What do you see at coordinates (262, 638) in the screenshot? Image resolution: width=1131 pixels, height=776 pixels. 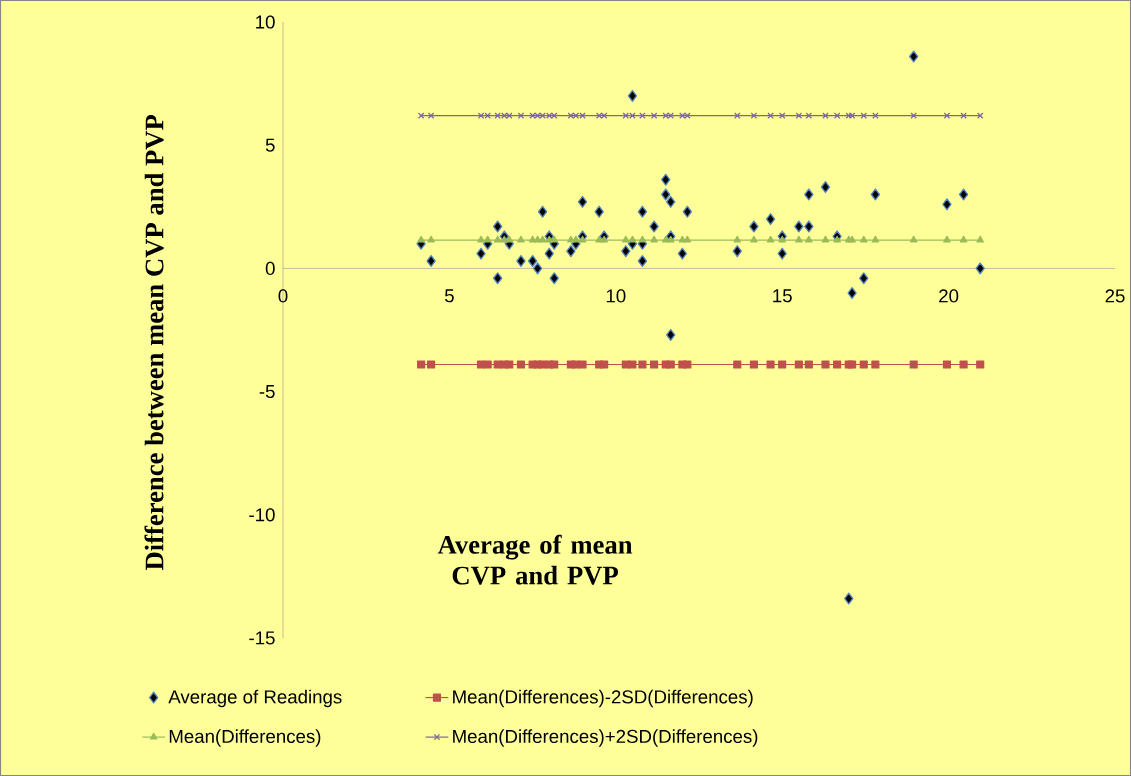 I see `y-tick-label: -15` at bounding box center [262, 638].